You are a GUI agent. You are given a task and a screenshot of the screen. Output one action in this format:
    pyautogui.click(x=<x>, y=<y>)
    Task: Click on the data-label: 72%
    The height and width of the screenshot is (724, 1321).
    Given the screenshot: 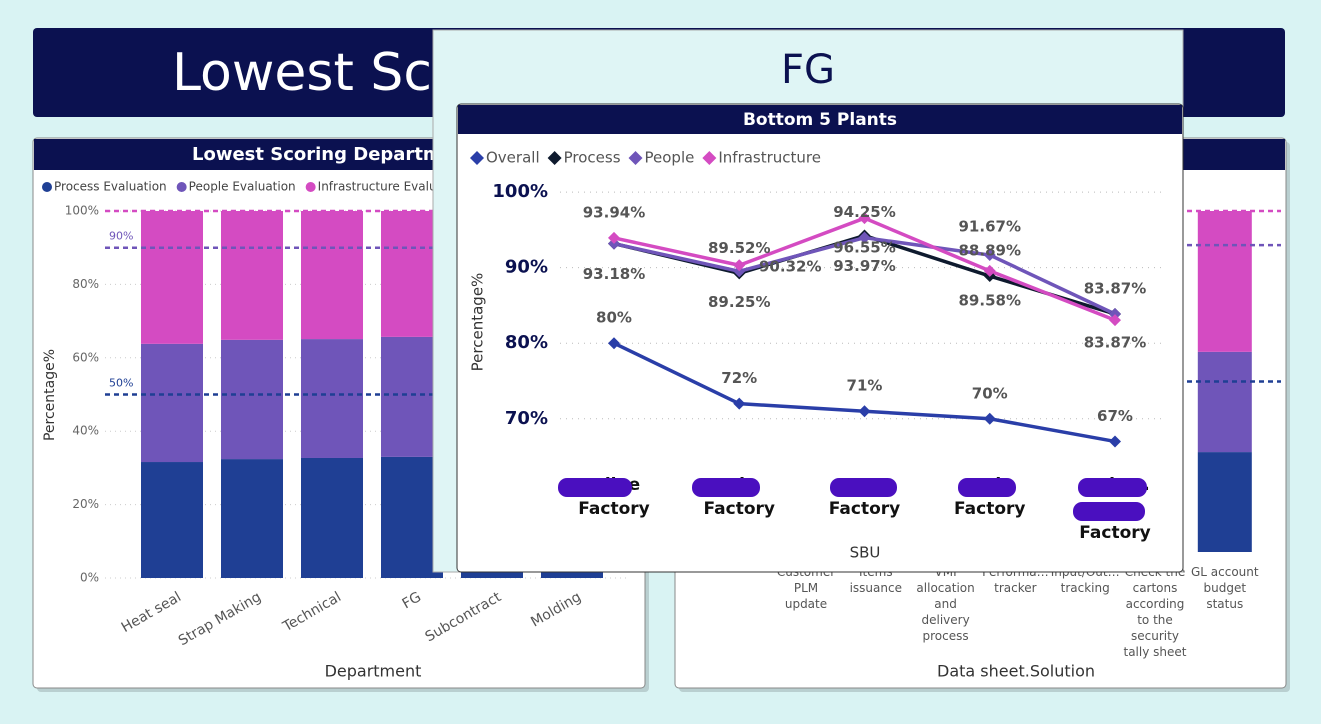 What is the action you would take?
    pyautogui.click(x=739, y=378)
    